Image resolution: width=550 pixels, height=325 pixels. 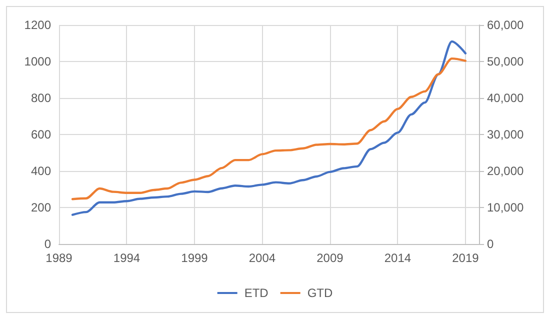 I want to click on y-tick-label: 400, so click(x=41, y=171).